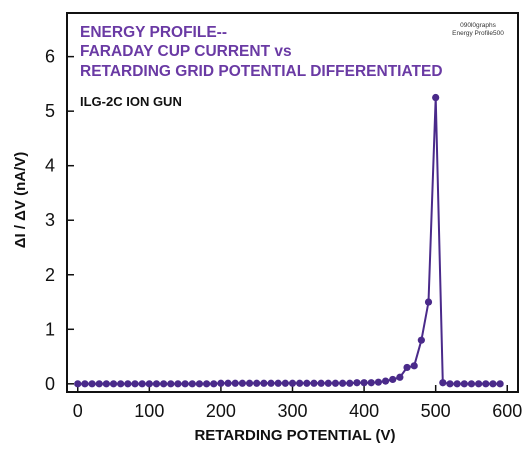  I want to click on x-tick-label: 500, so click(436, 411).